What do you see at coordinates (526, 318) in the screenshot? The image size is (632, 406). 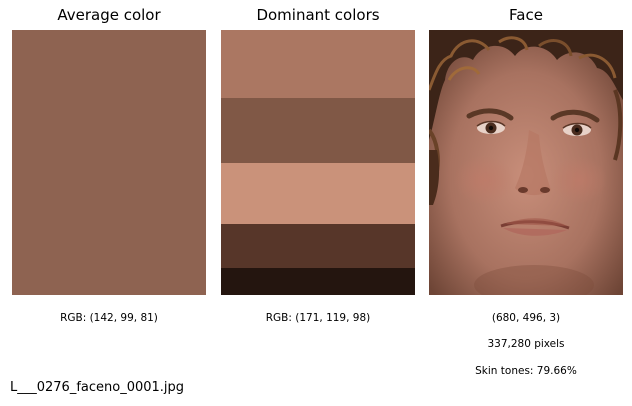 I see `face-shape-caption: (680, 496, 3)` at bounding box center [526, 318].